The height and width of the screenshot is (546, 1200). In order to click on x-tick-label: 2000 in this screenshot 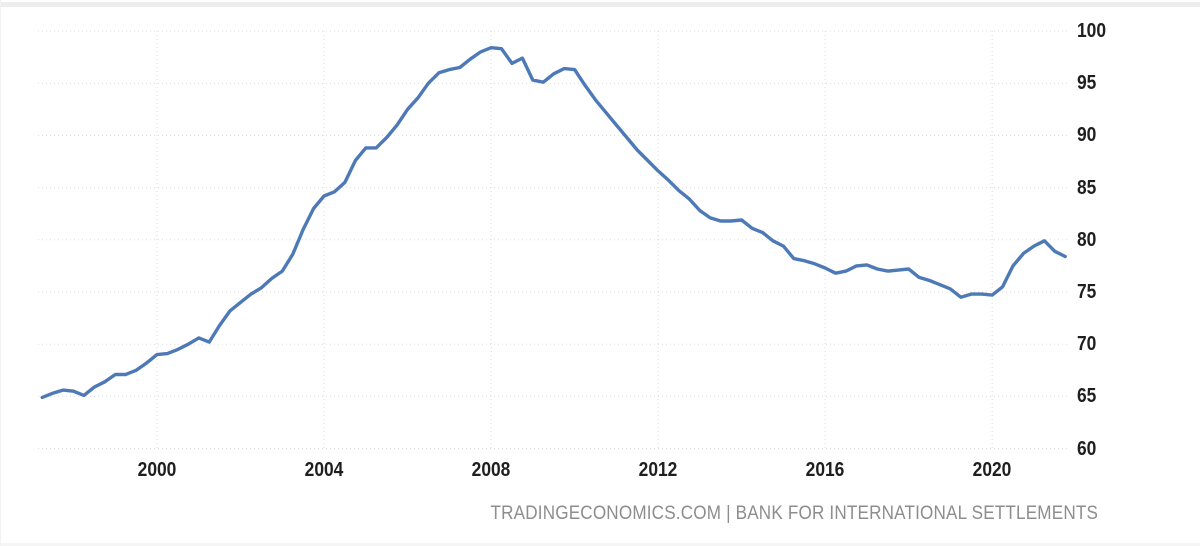, I will do `click(157, 470)`.